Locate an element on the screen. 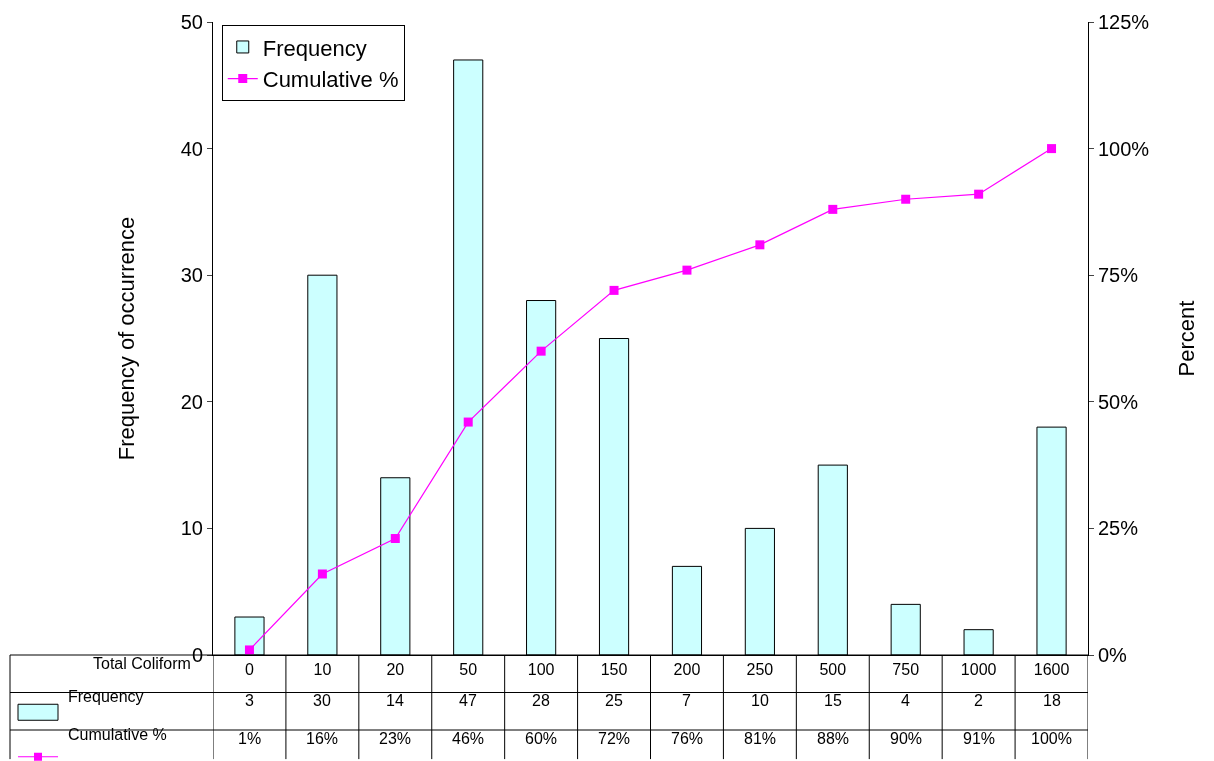 Image resolution: width=1214 pixels, height=761 pixels. y2-tick-label: 50% is located at coordinates (1118, 401).